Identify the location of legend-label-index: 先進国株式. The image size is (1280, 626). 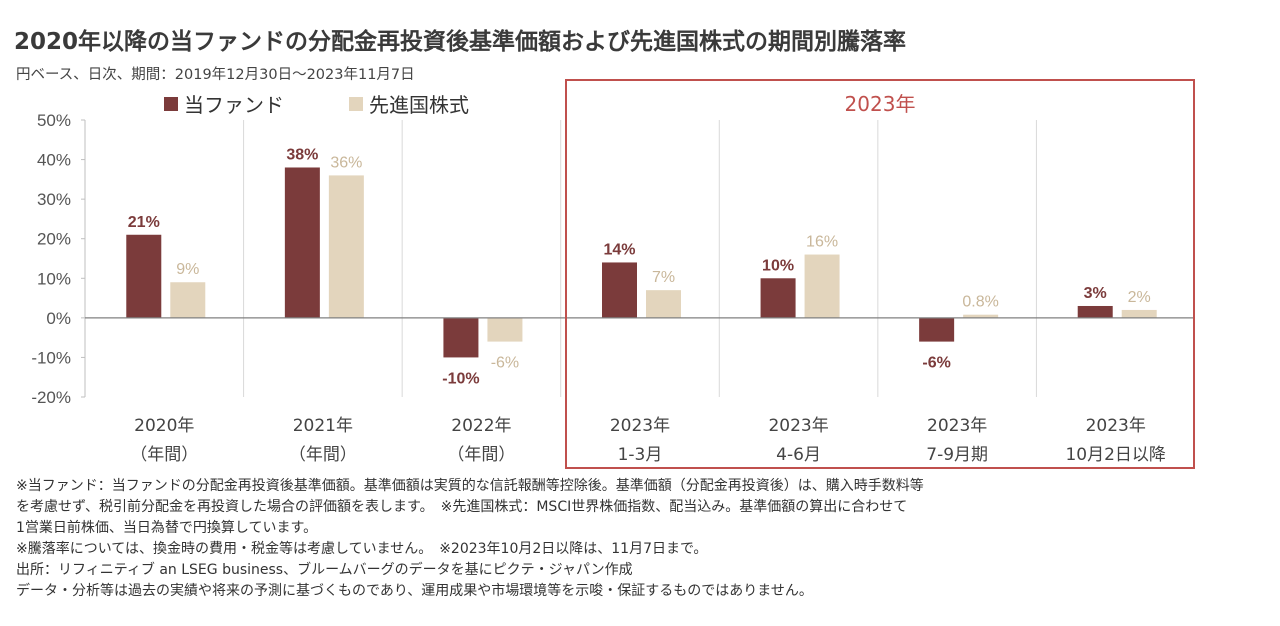
(419, 105).